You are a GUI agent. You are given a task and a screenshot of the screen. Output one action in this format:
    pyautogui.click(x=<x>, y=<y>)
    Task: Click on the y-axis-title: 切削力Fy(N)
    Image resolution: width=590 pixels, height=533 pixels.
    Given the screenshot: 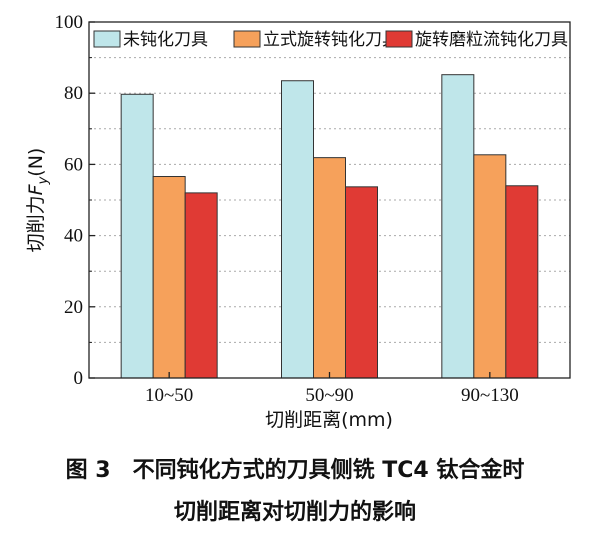 What is the action you would take?
    pyautogui.click(x=38, y=200)
    